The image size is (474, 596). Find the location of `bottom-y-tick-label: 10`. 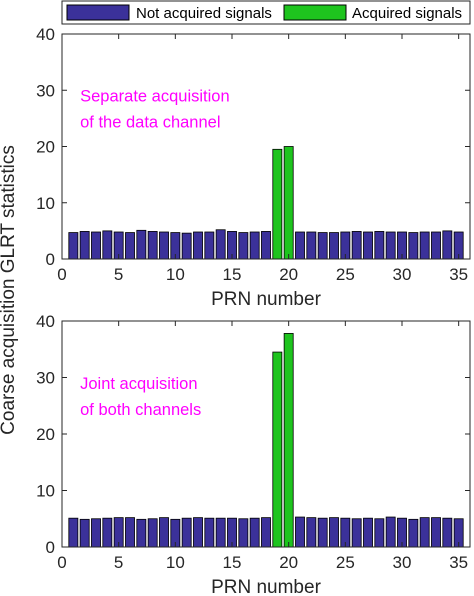

bottom-y-tick-label: 10 is located at coordinates (45, 491).